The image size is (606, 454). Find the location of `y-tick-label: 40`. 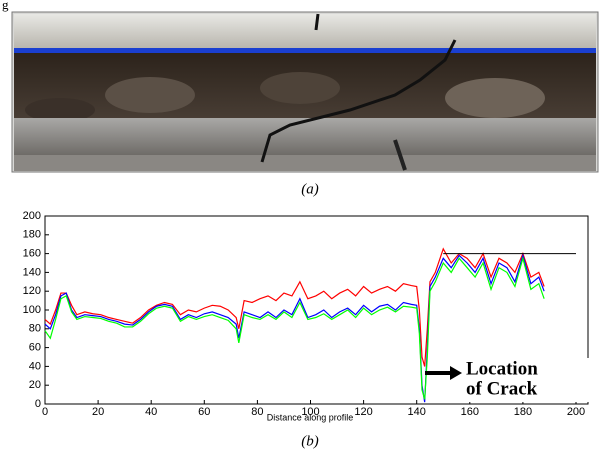

y-tick-label: 40 is located at coordinates (35, 366).